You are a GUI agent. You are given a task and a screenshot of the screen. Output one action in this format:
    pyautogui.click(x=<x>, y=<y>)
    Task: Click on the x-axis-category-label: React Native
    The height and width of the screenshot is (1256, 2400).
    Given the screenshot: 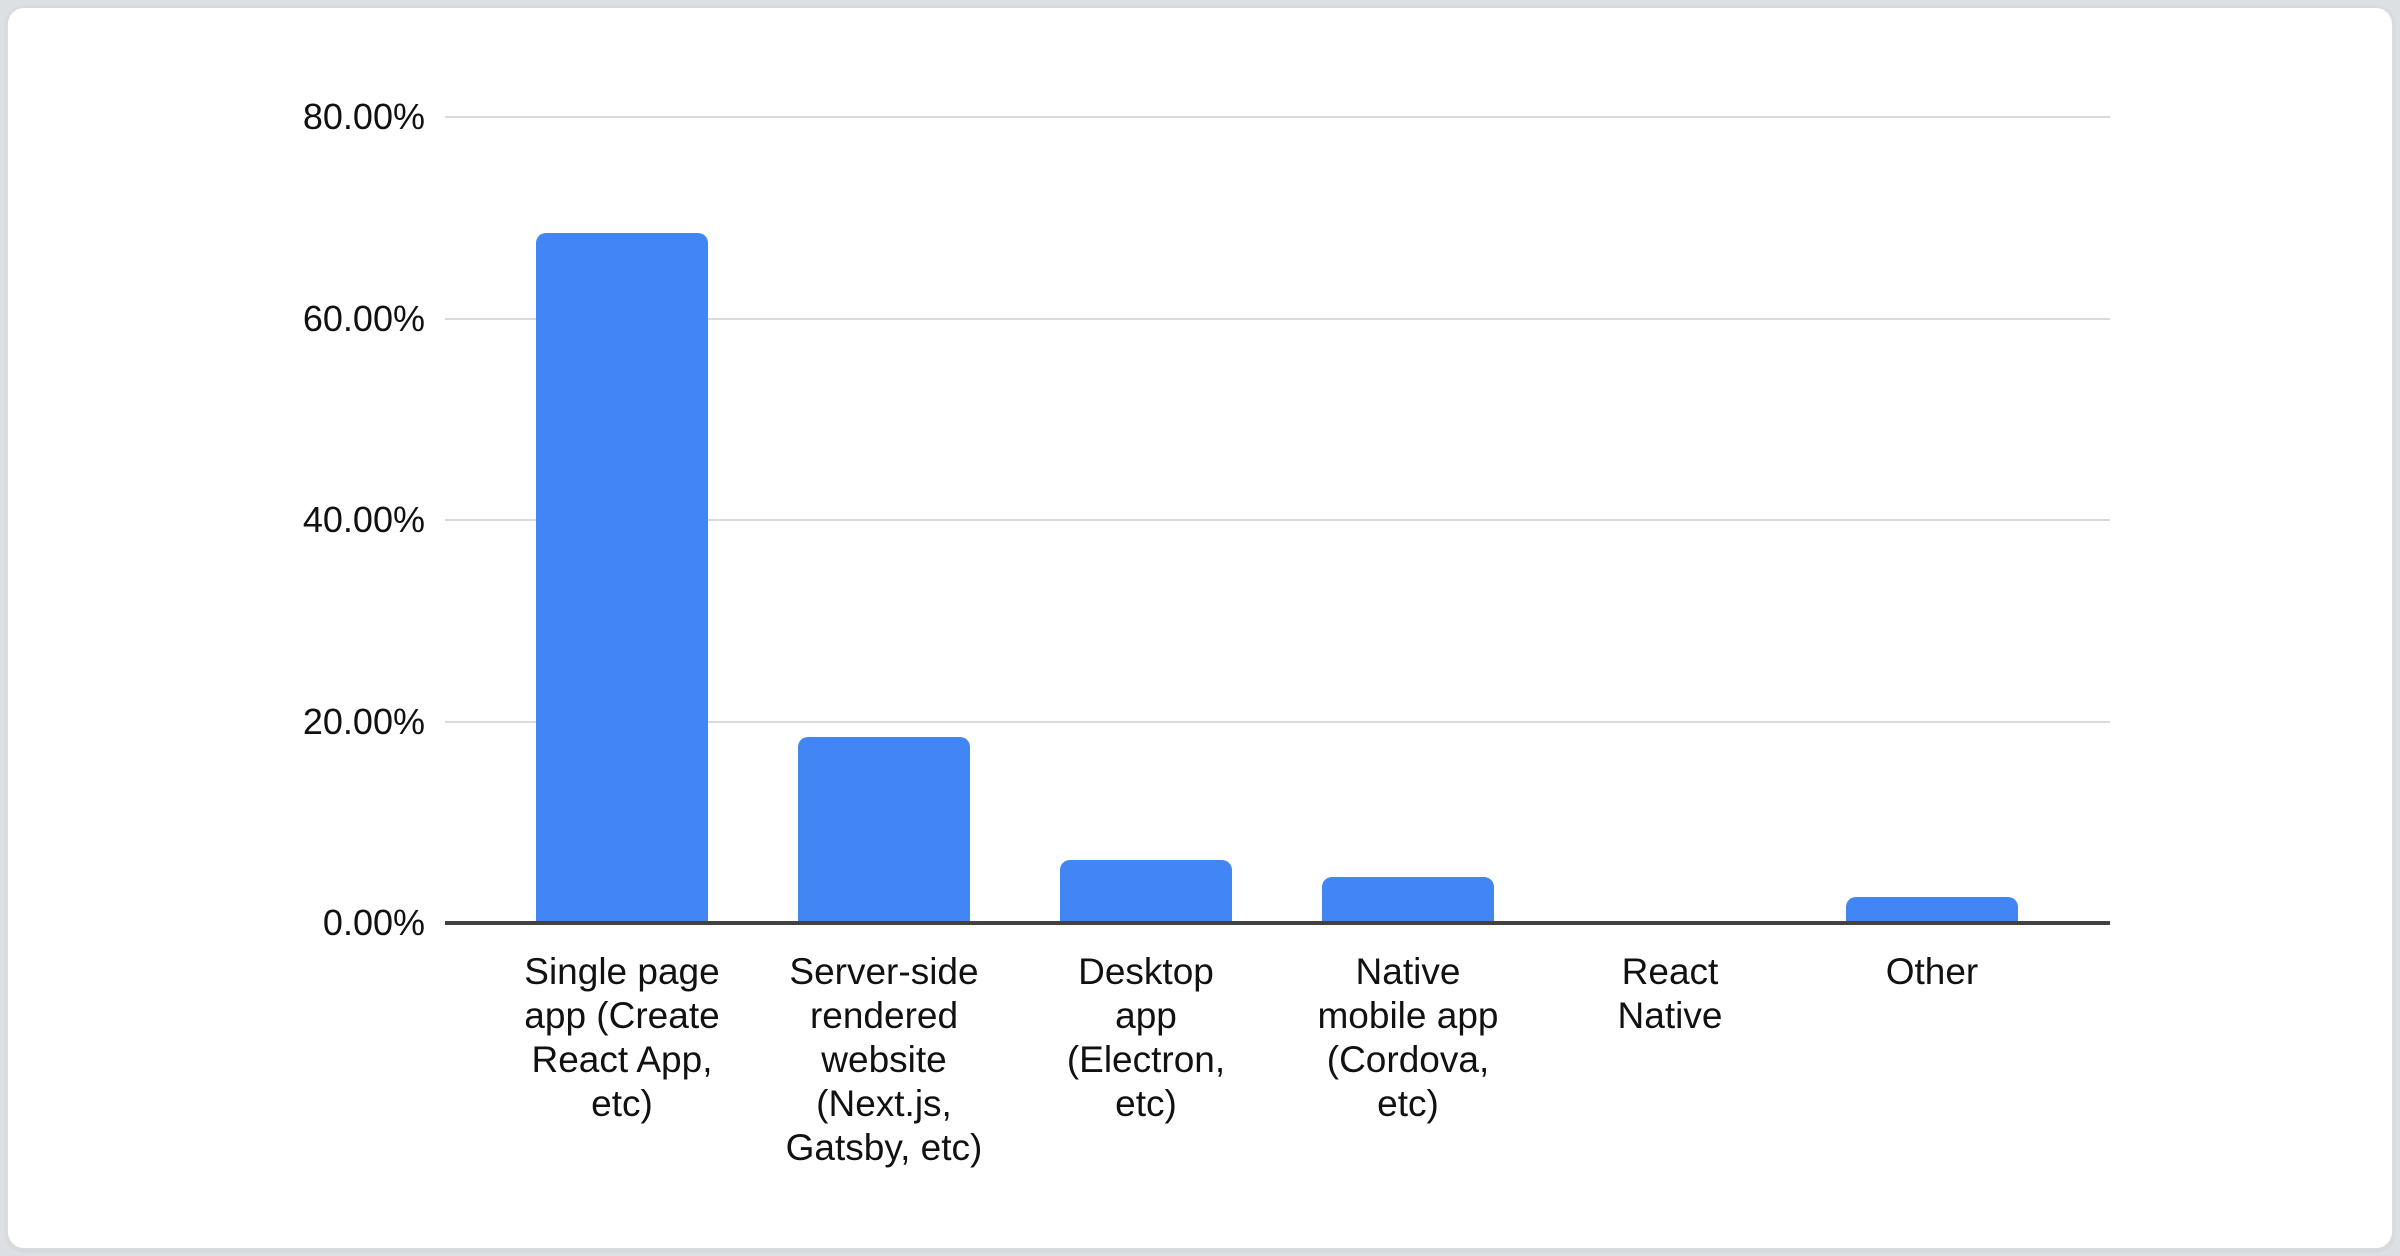 What is the action you would take?
    pyautogui.click(x=1670, y=993)
    